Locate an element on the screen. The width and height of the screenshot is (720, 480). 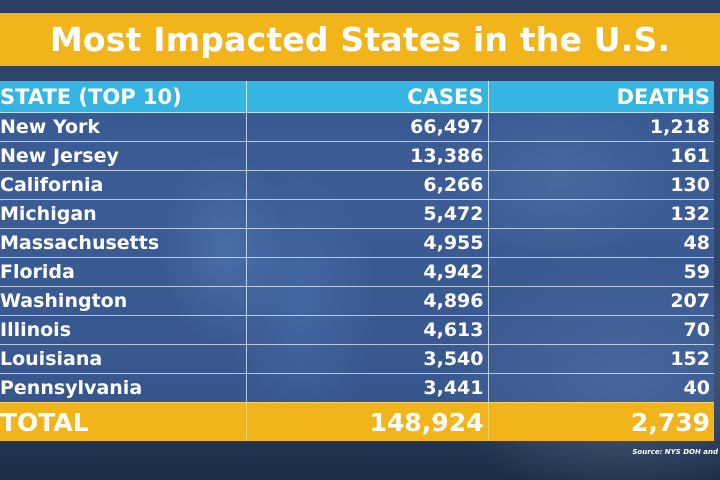
state-name: Michigan is located at coordinates (123, 214).